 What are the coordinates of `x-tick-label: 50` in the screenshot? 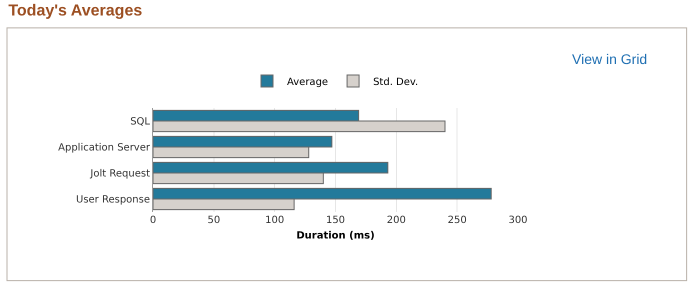 It's located at (213, 220).